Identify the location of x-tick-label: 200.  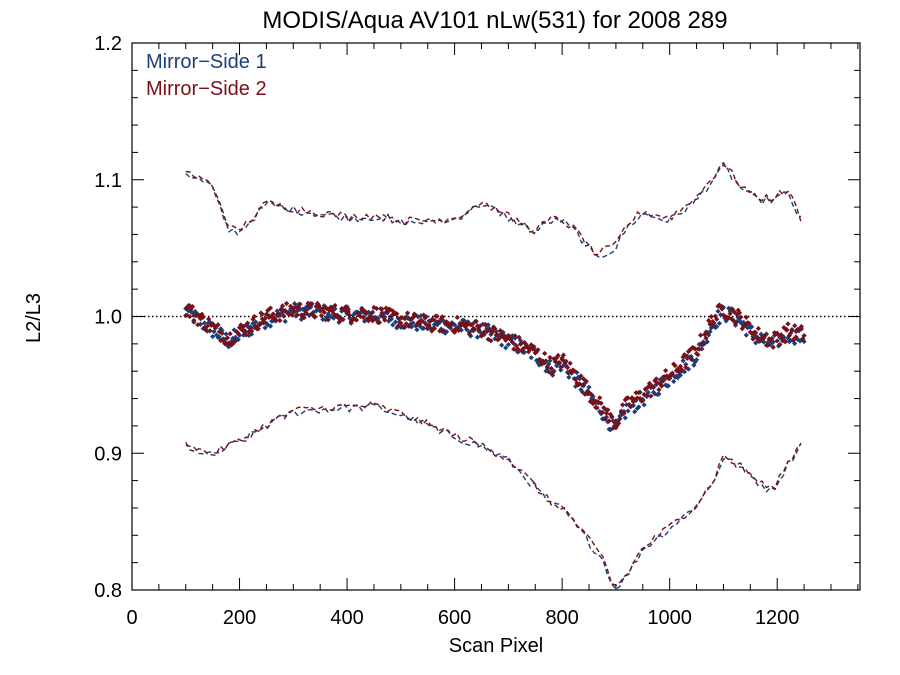
(239, 618).